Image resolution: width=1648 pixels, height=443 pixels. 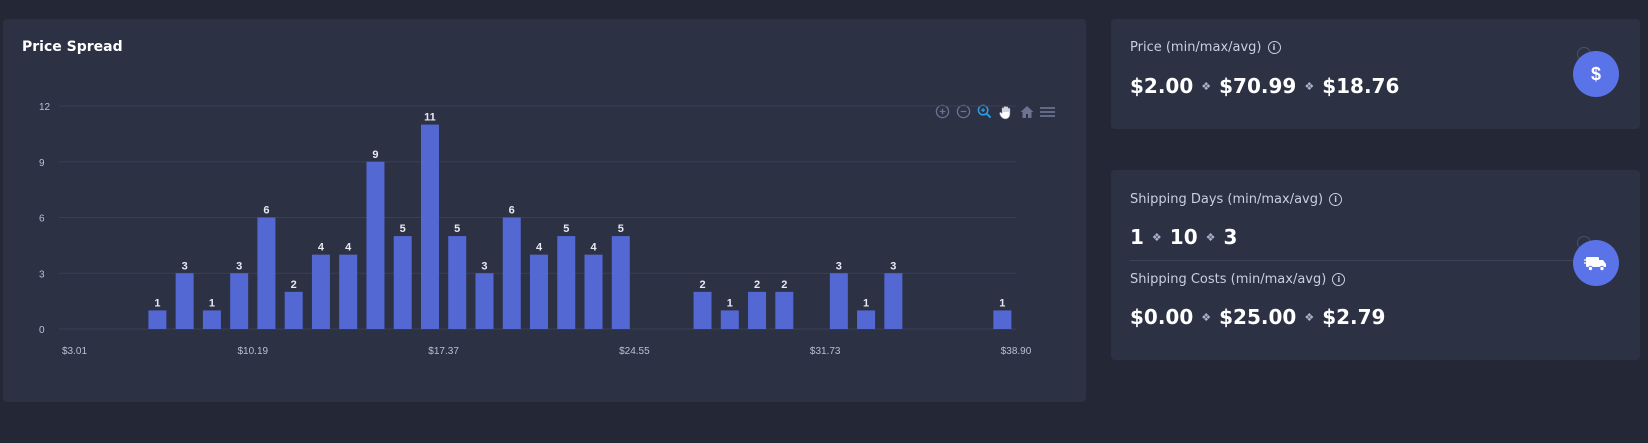 I want to click on bar-value-label: 11, so click(x=430, y=118).